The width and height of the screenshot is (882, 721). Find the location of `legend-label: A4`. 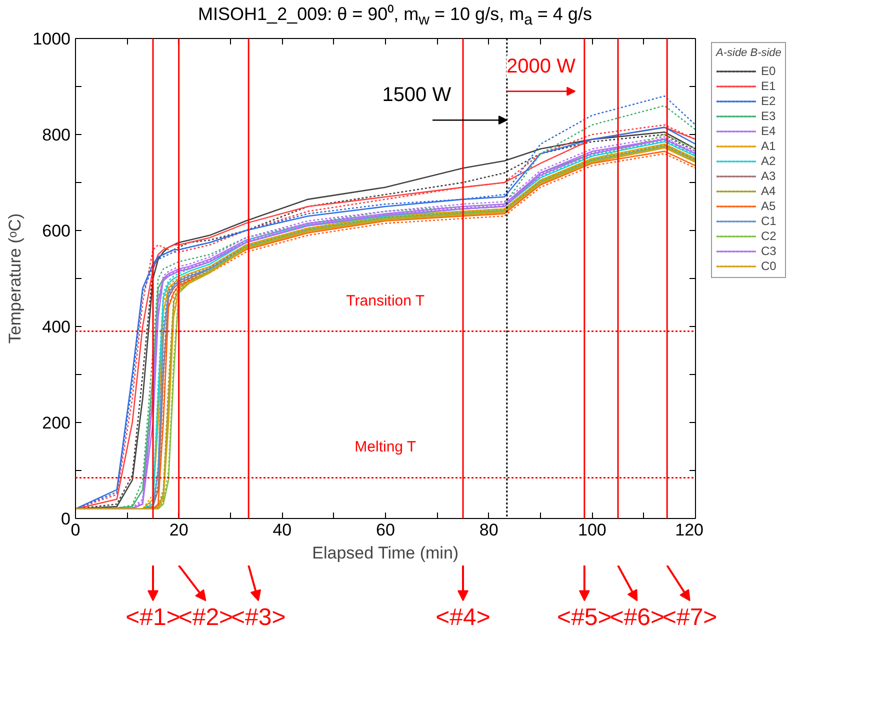

legend-label: A4 is located at coordinates (769, 191).